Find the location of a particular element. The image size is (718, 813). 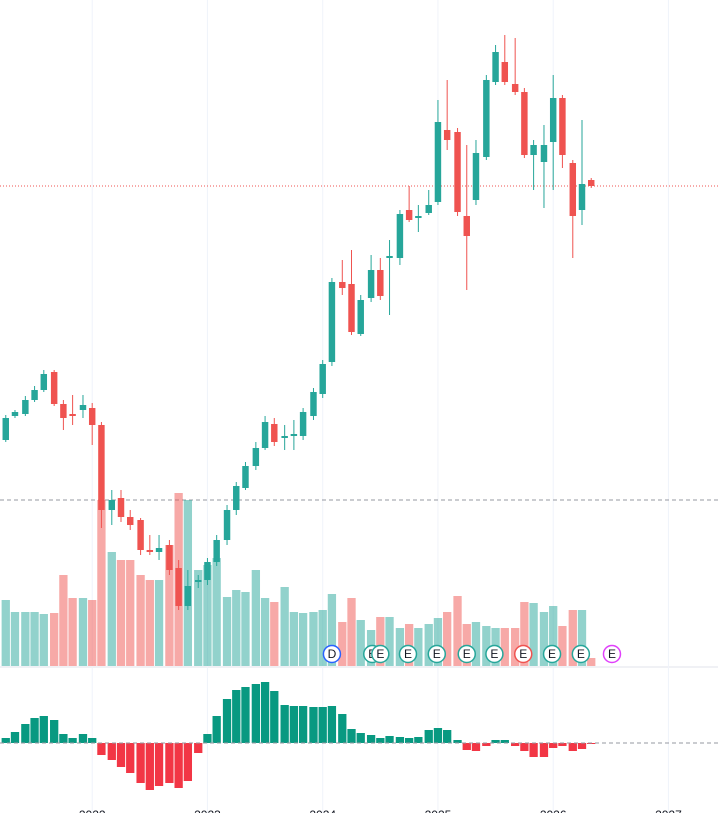

event-marker: D is located at coordinates (332, 654).